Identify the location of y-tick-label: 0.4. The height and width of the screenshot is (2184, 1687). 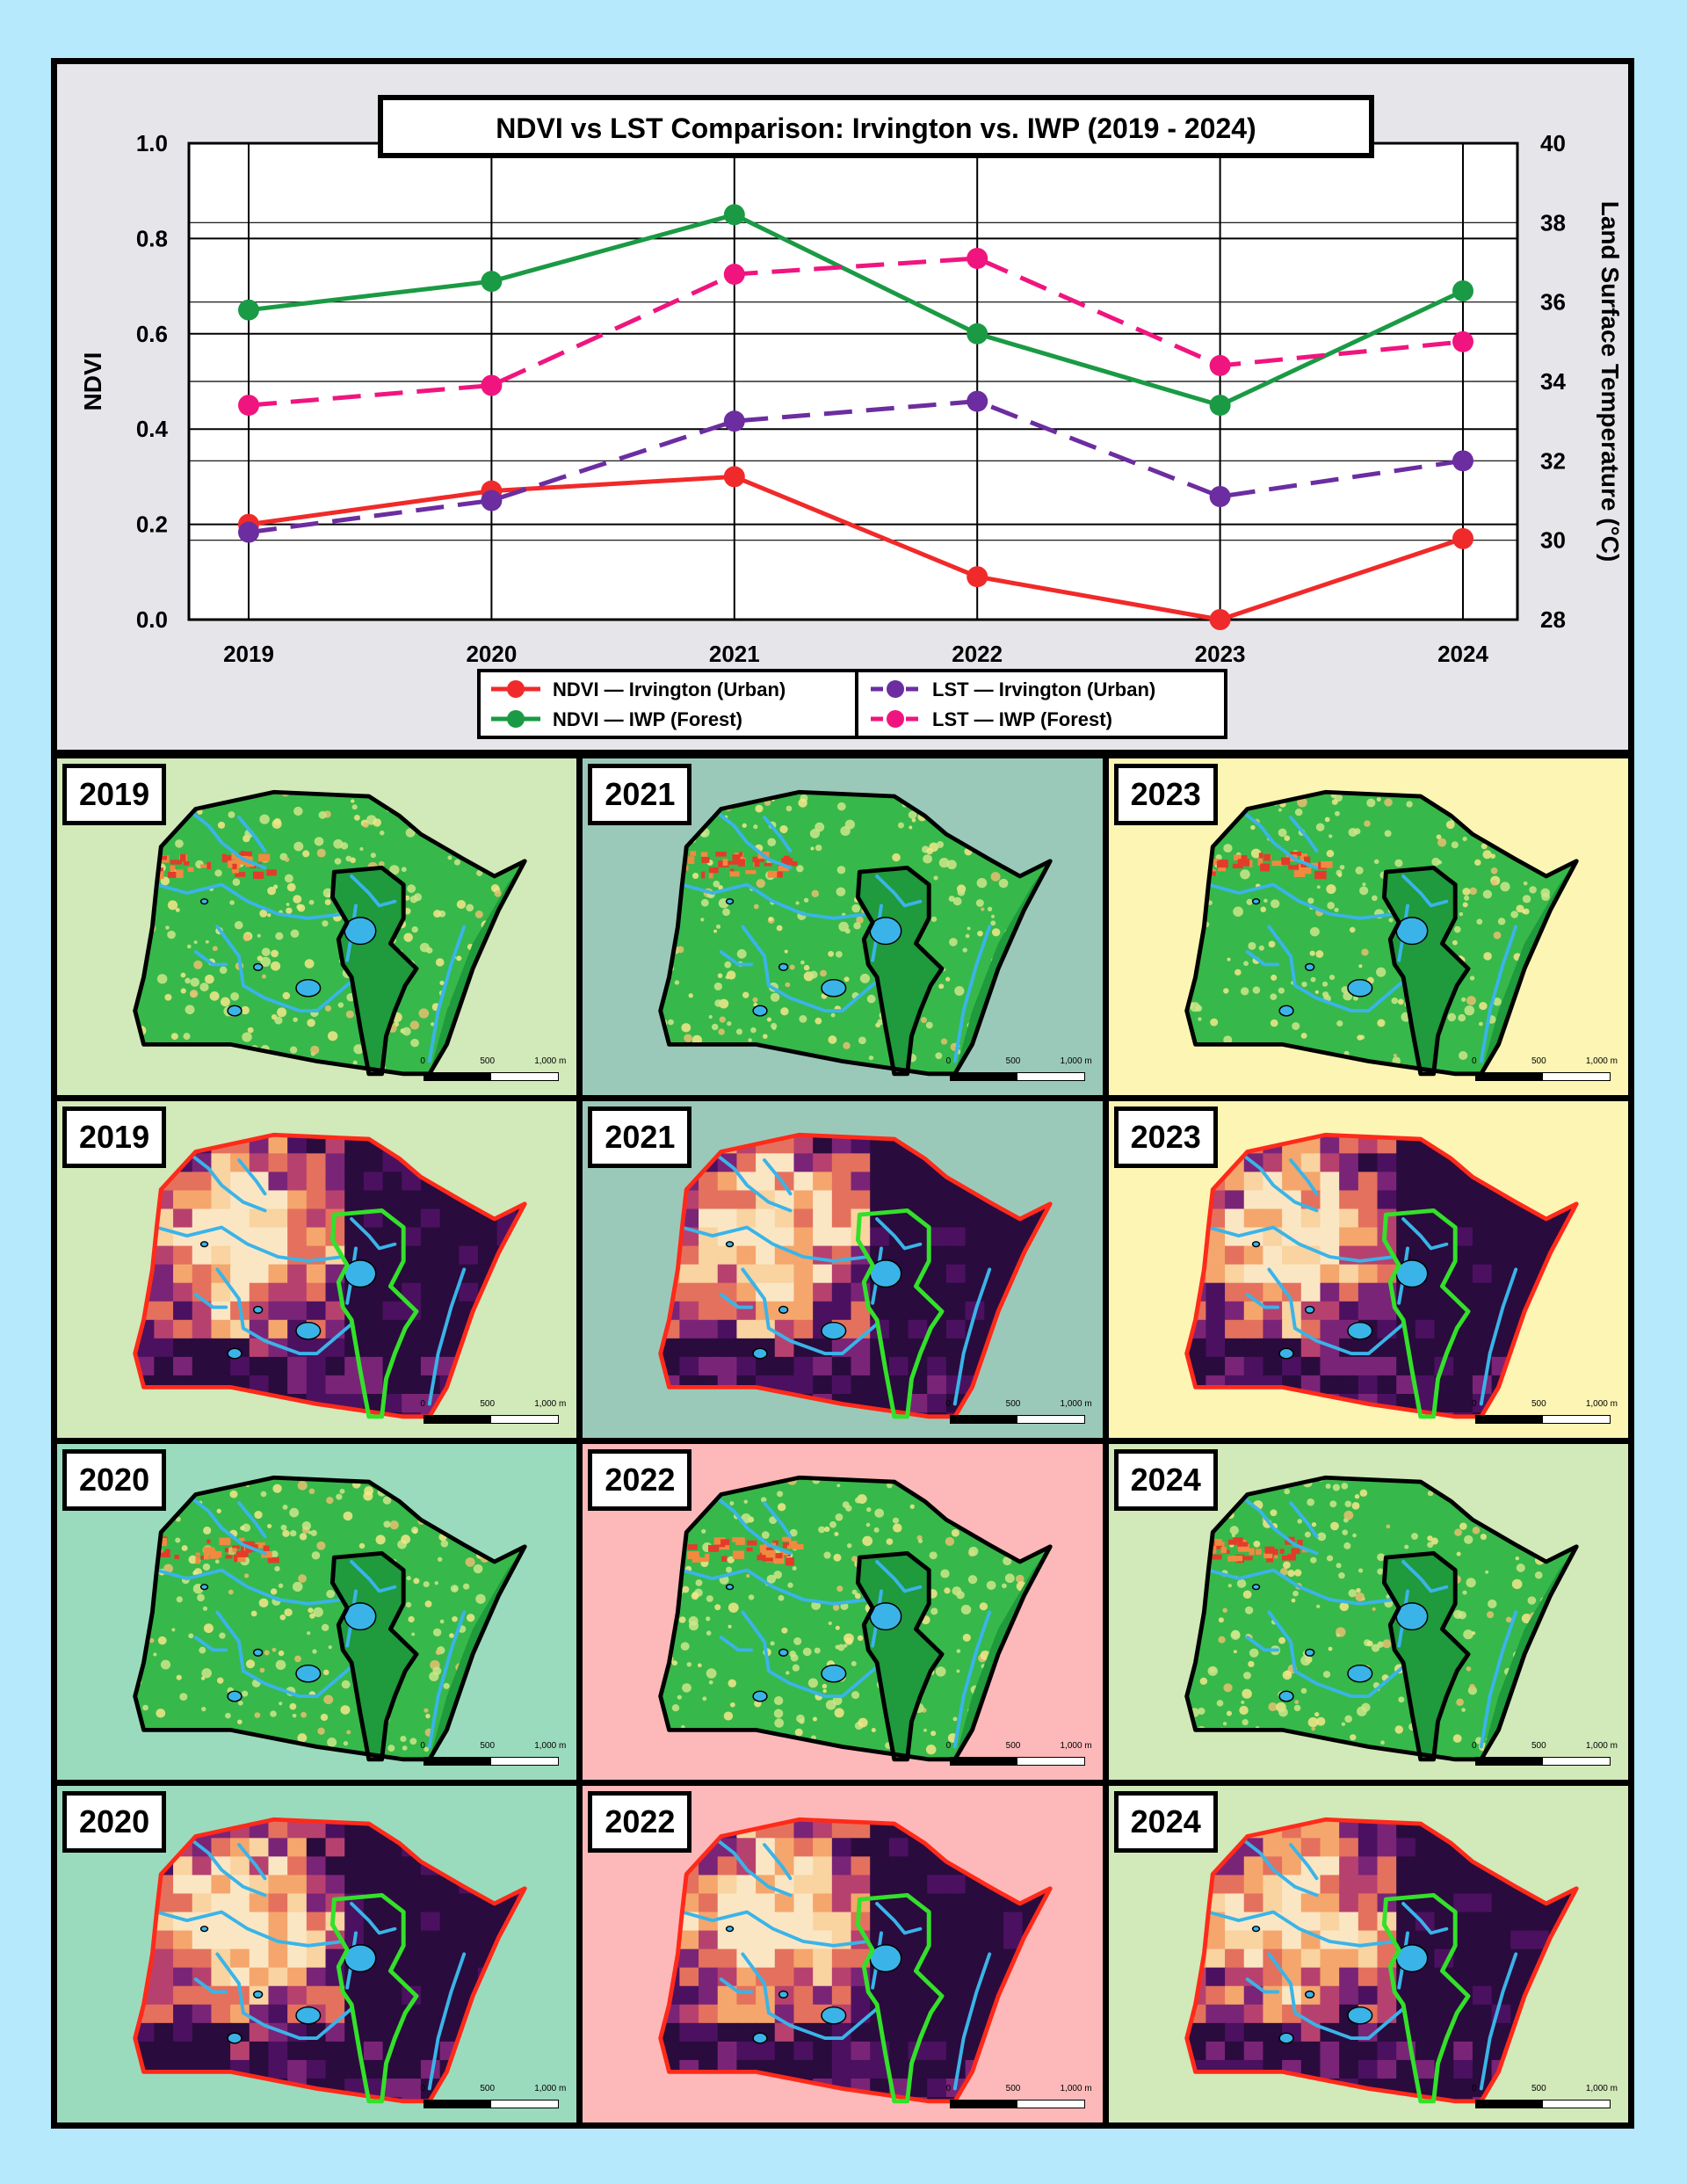
(152, 429).